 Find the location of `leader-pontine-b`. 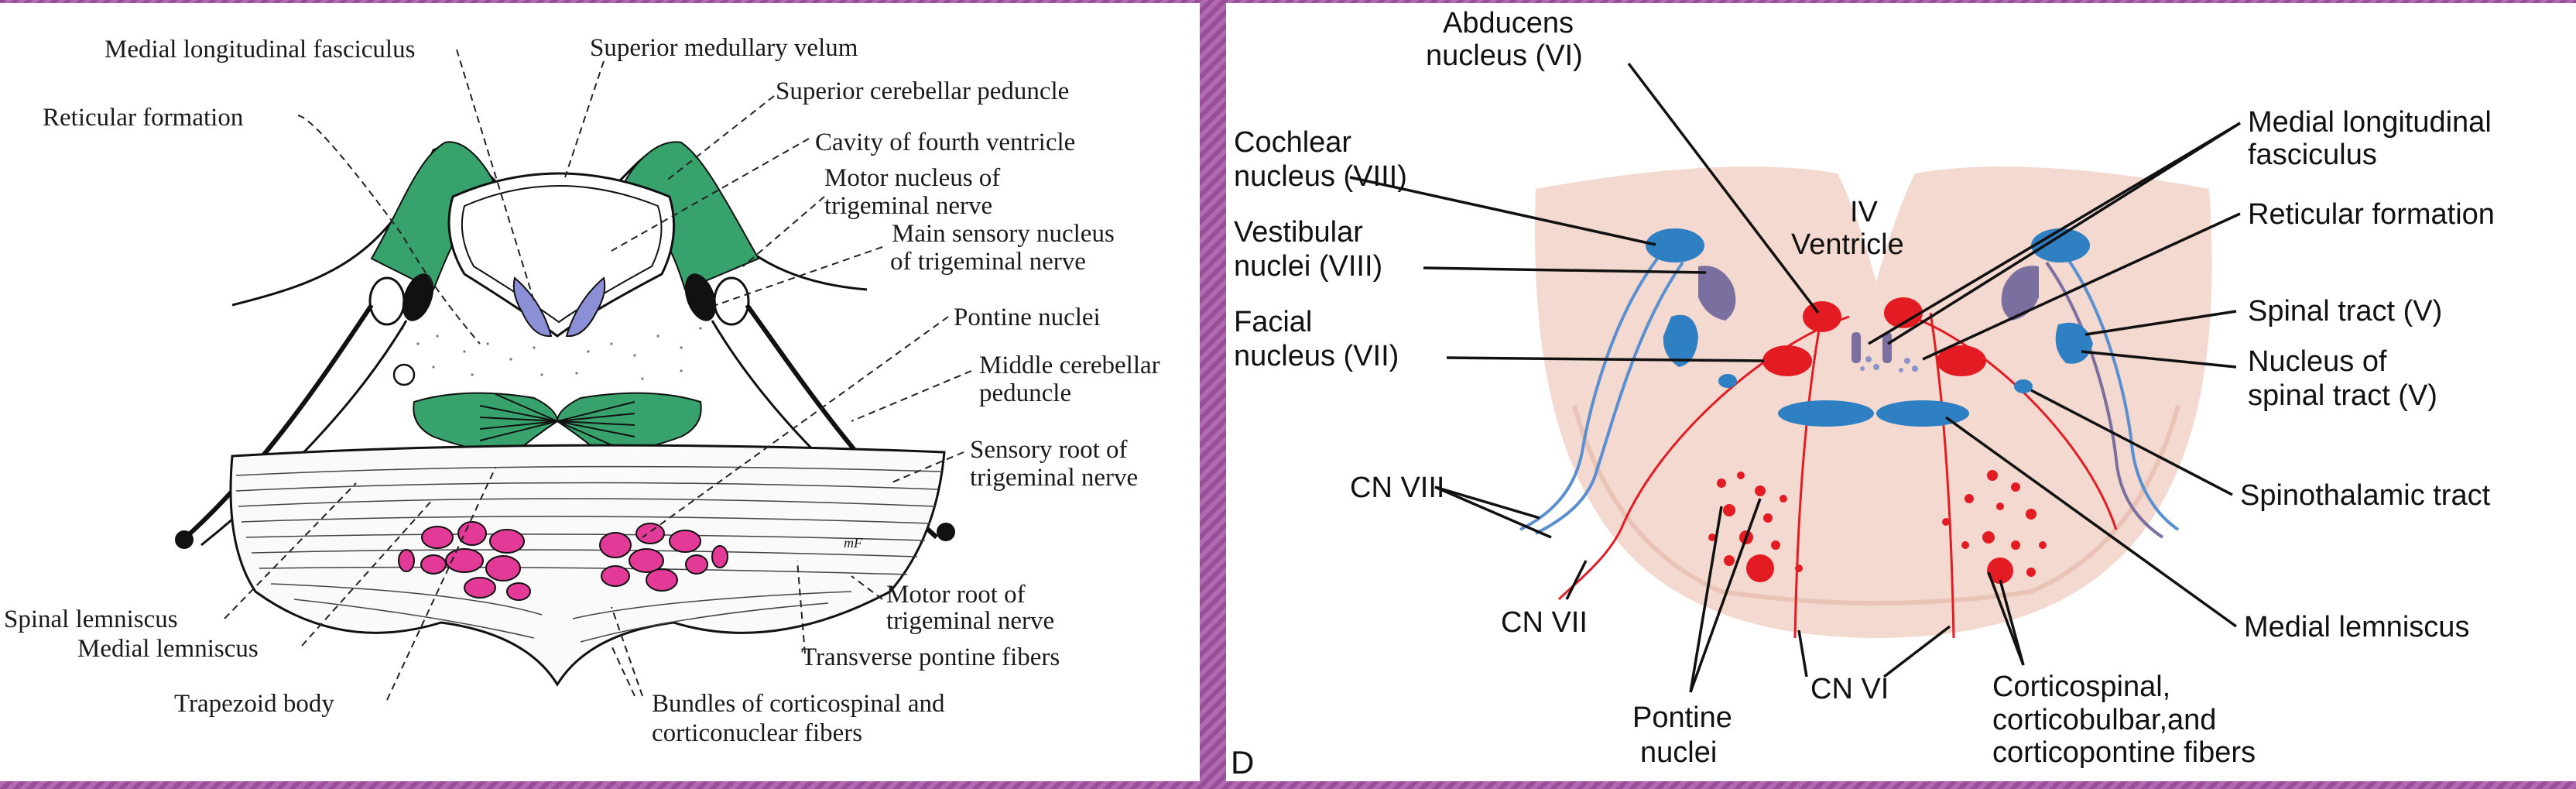

leader-pontine-b is located at coordinates (1726, 595).